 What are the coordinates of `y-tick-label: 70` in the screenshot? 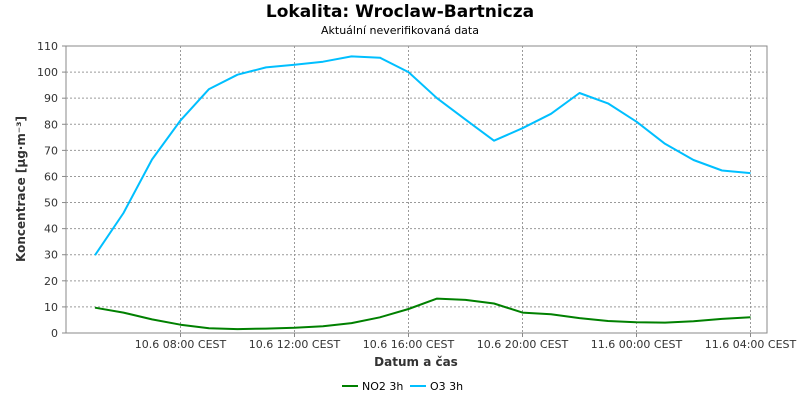 It's located at (51, 150).